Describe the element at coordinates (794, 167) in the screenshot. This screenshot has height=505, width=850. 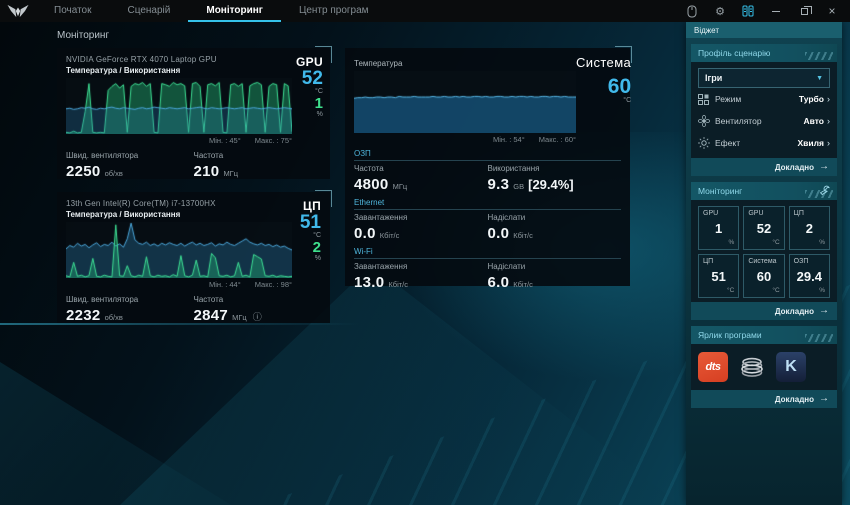
I see `profile-more-label: Докладно` at that location.